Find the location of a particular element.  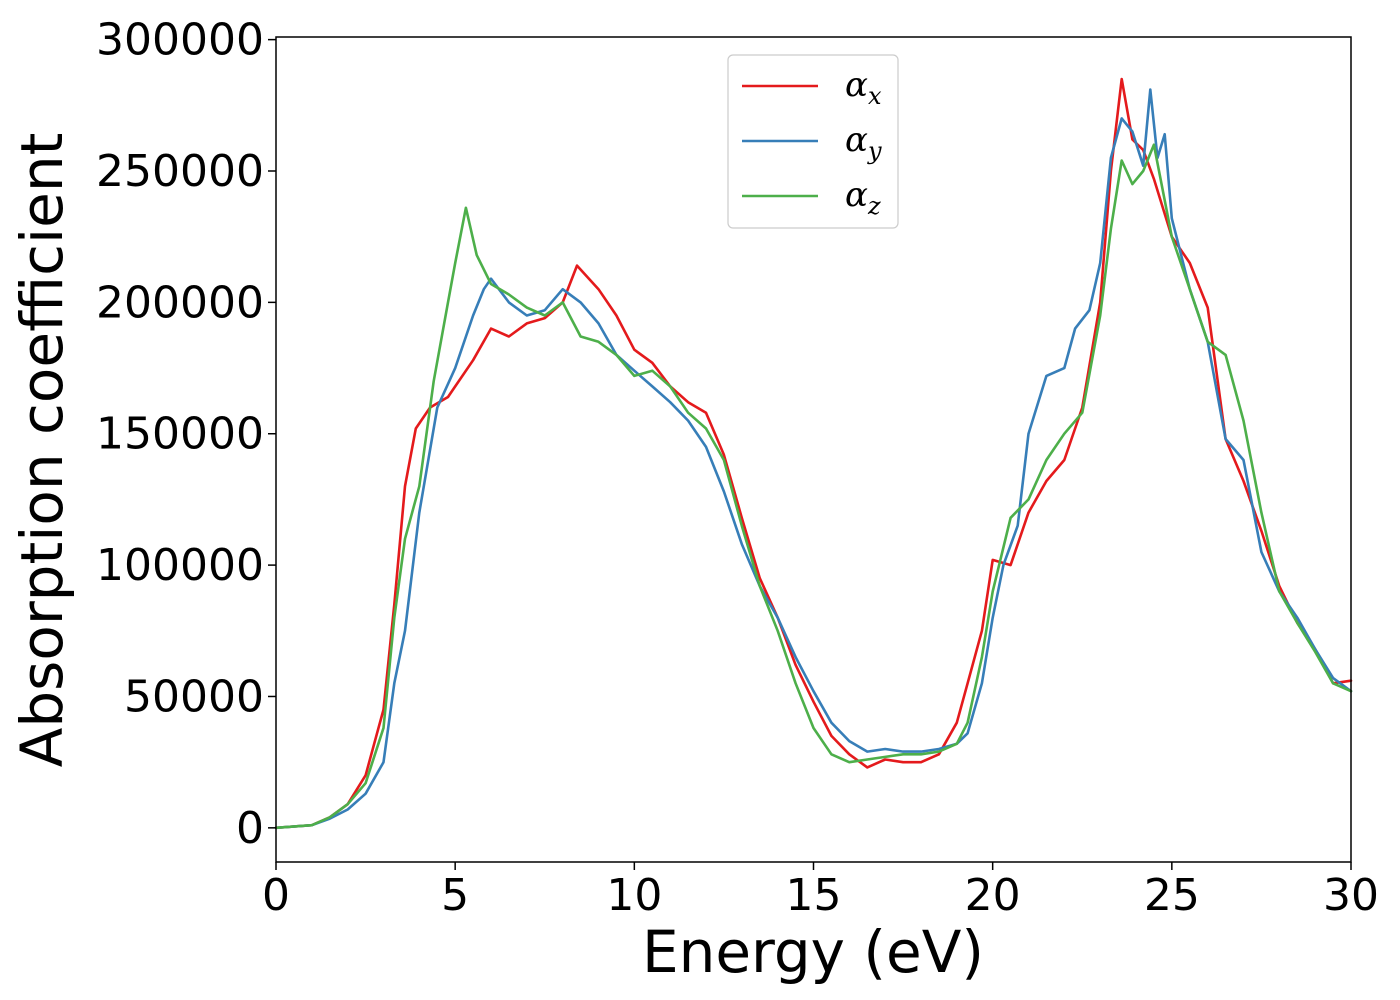

y-tick-label: 300000 is located at coordinates (180, 40).